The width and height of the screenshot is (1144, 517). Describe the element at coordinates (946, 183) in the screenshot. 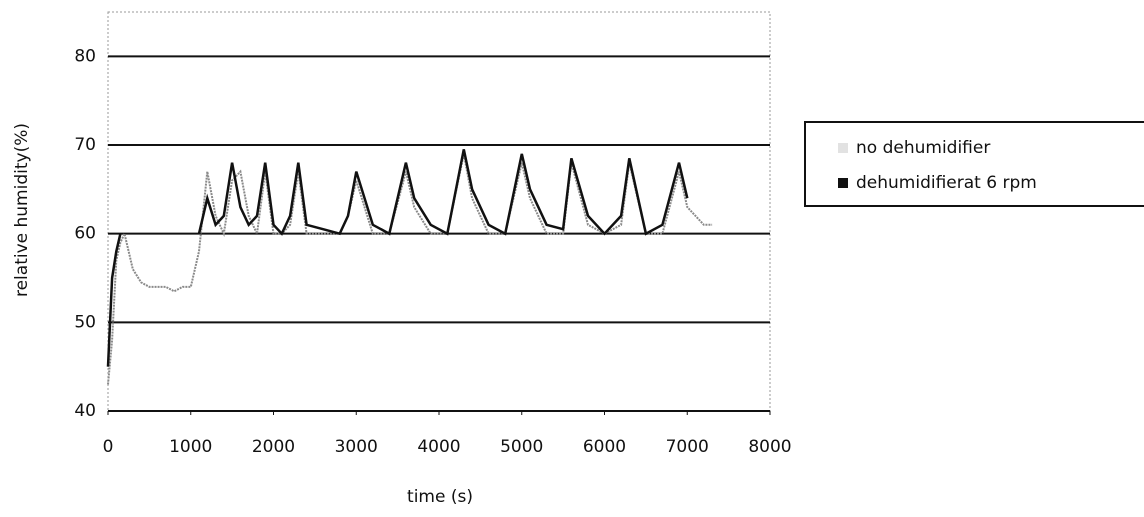

I see `legend-label: dehumidifierat 6 rpm` at that location.